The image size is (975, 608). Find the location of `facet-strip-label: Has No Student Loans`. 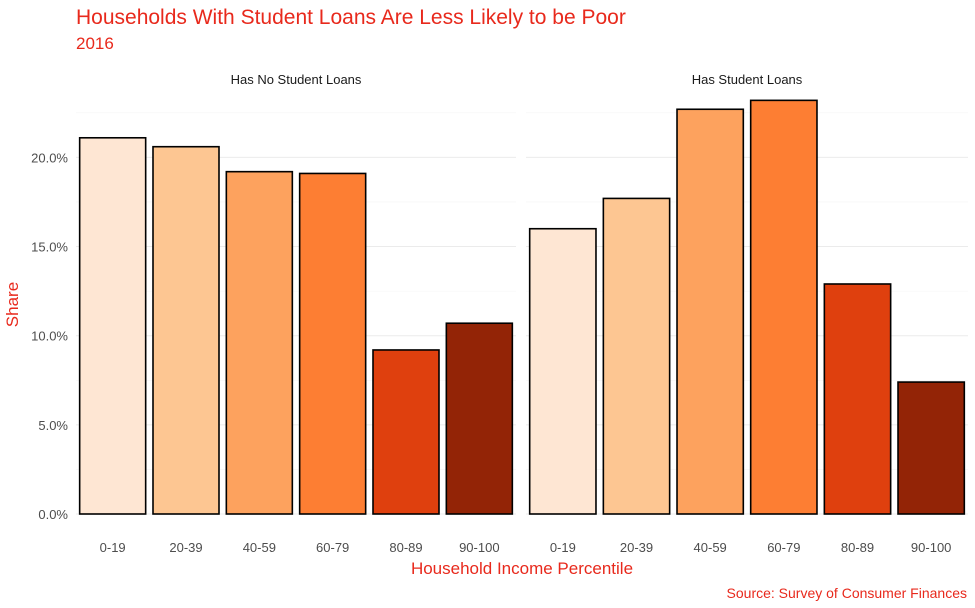

facet-strip-label: Has No Student Loans is located at coordinates (296, 79).